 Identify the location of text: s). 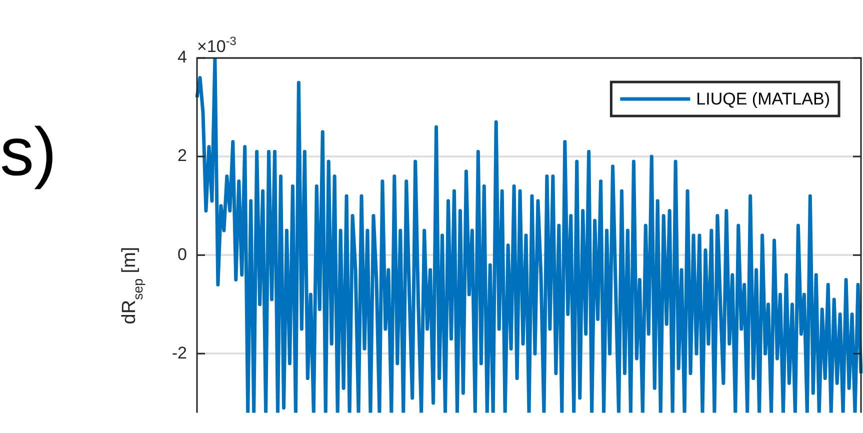
(28, 152).